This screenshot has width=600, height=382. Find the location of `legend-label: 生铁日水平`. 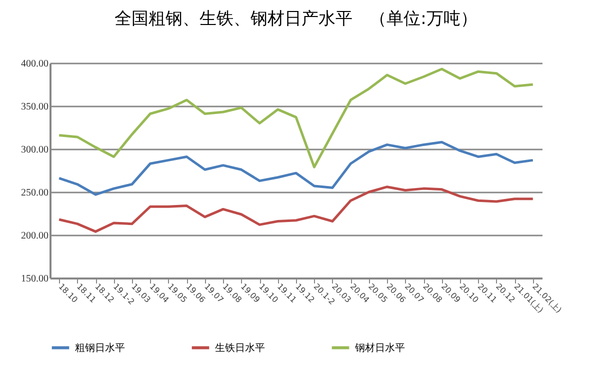

legend-label: 生铁日水平 is located at coordinates (240, 348).